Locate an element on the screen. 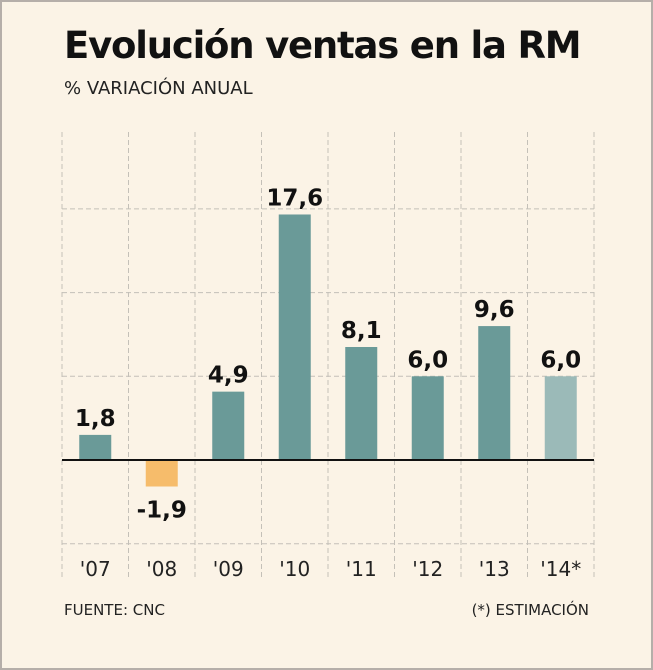 This screenshot has width=653, height=670. x-tick-label-7: '14* is located at coordinates (560, 569).